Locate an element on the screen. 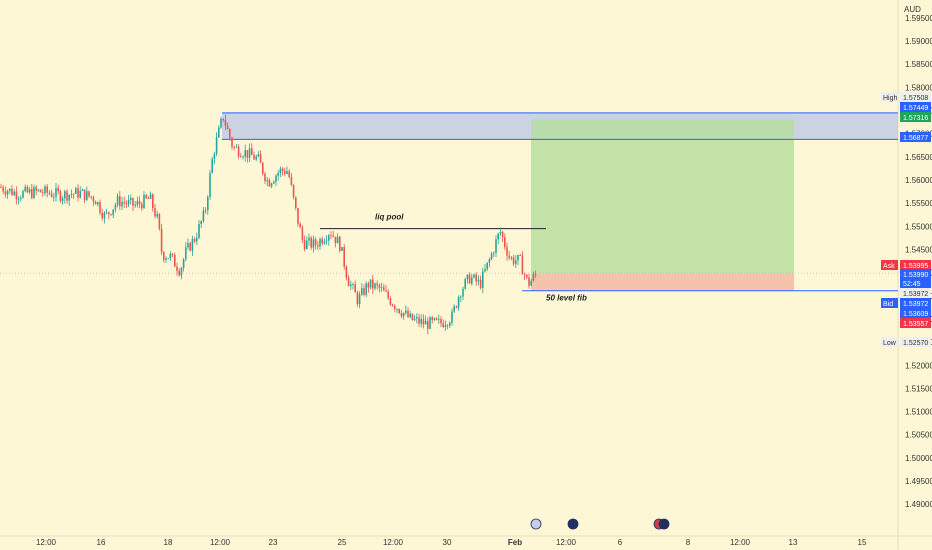 This screenshot has height=550, width=932. x-tick-label: 15 is located at coordinates (862, 542).